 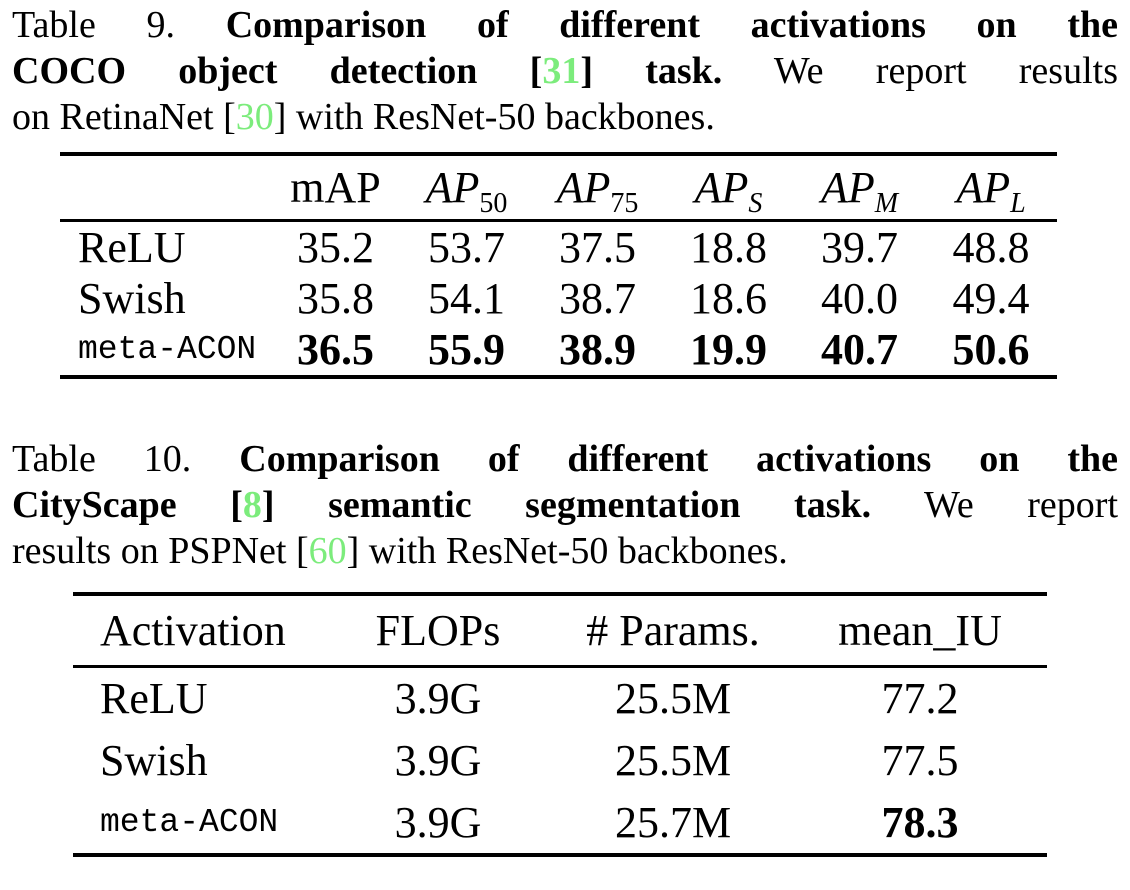 What do you see at coordinates (102, 459) in the screenshot?
I see `caption-label: Table 10.` at bounding box center [102, 459].